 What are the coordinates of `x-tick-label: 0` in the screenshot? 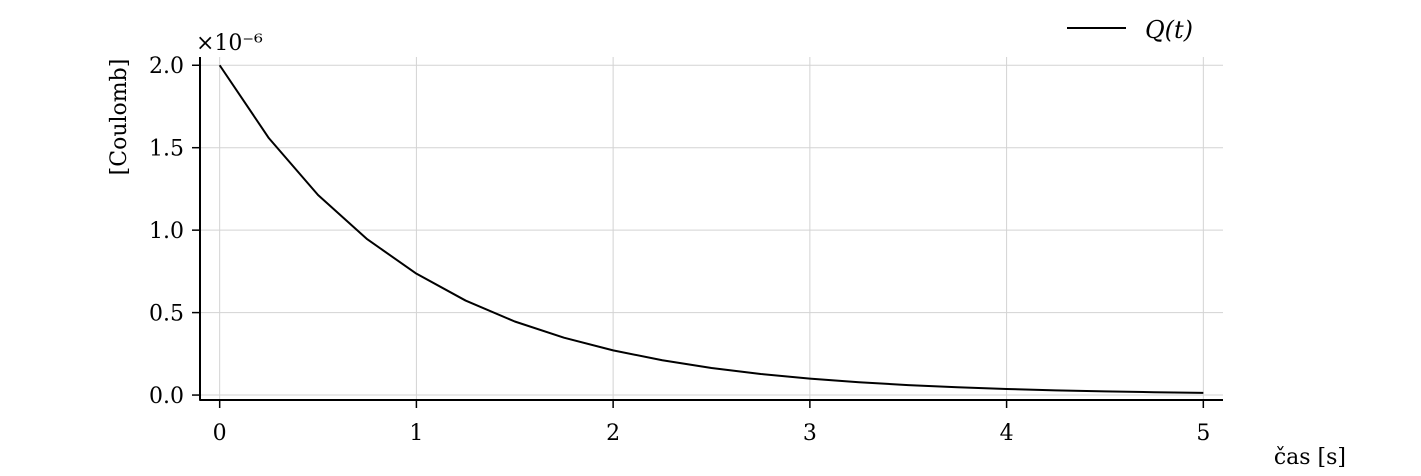 It's located at (220, 433).